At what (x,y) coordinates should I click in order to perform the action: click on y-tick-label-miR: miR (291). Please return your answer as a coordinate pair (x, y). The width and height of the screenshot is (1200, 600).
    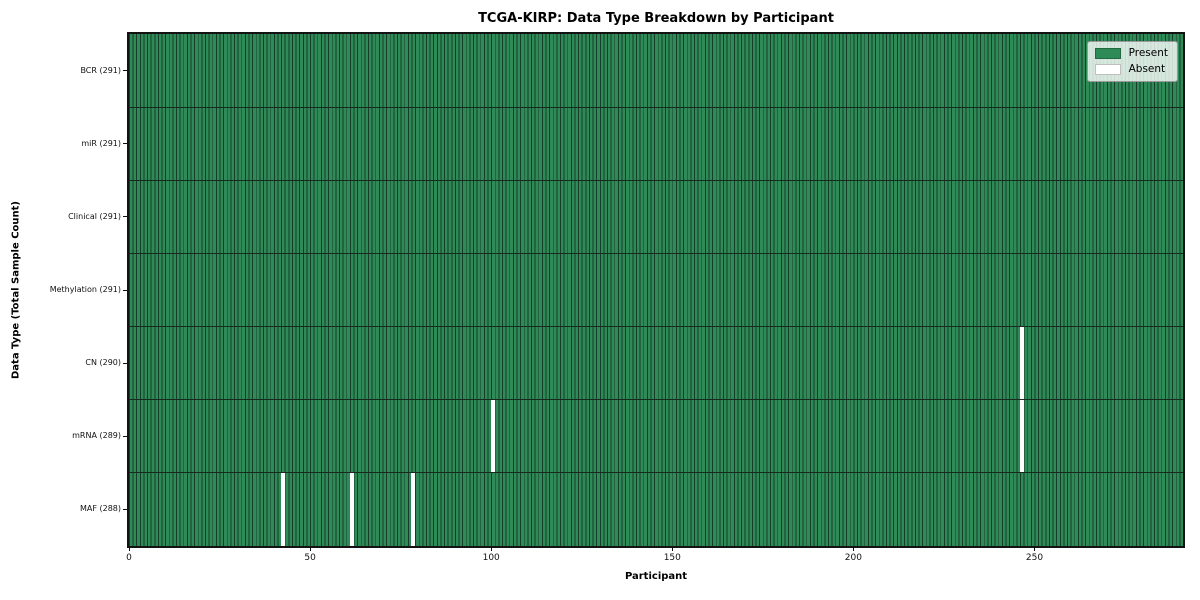
    Looking at the image, I should click on (101, 143).